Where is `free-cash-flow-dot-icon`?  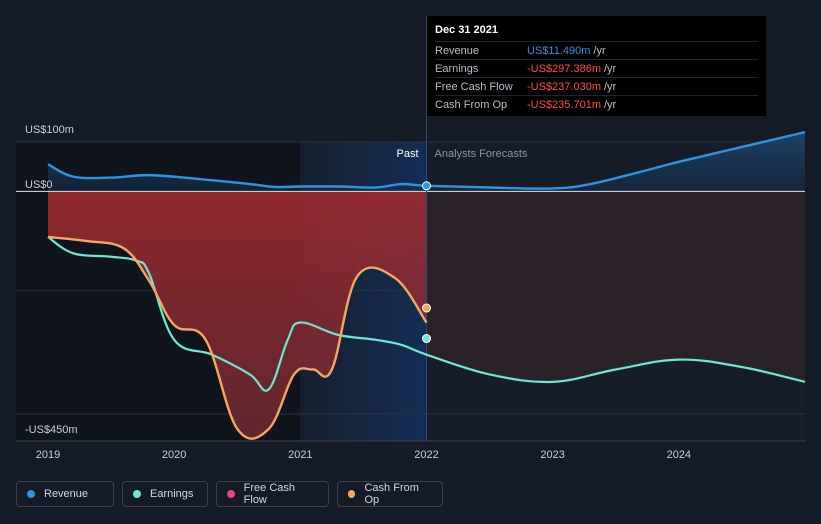 free-cash-flow-dot-icon is located at coordinates (231, 494).